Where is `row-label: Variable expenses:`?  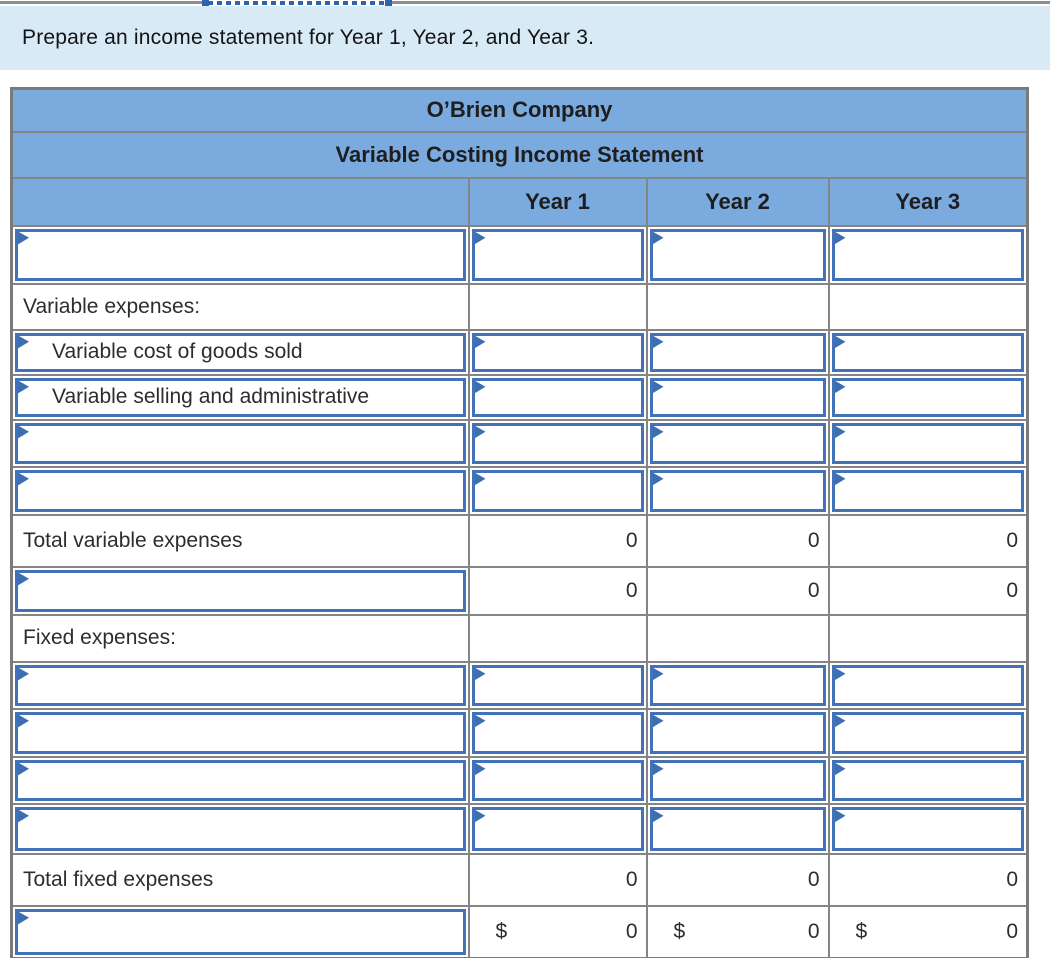 row-label: Variable expenses: is located at coordinates (240, 306).